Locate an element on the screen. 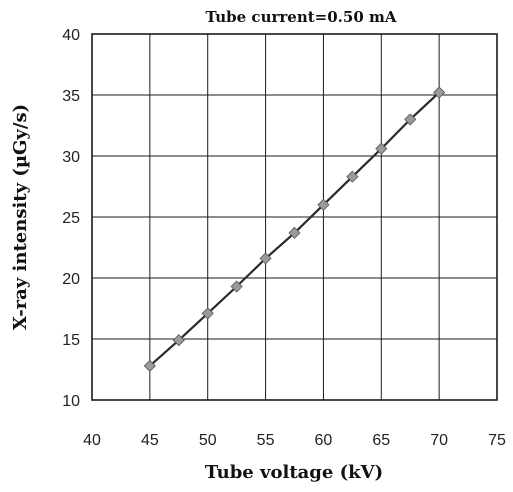 The image size is (513, 492). y-tick-label: 30 is located at coordinates (71, 157).